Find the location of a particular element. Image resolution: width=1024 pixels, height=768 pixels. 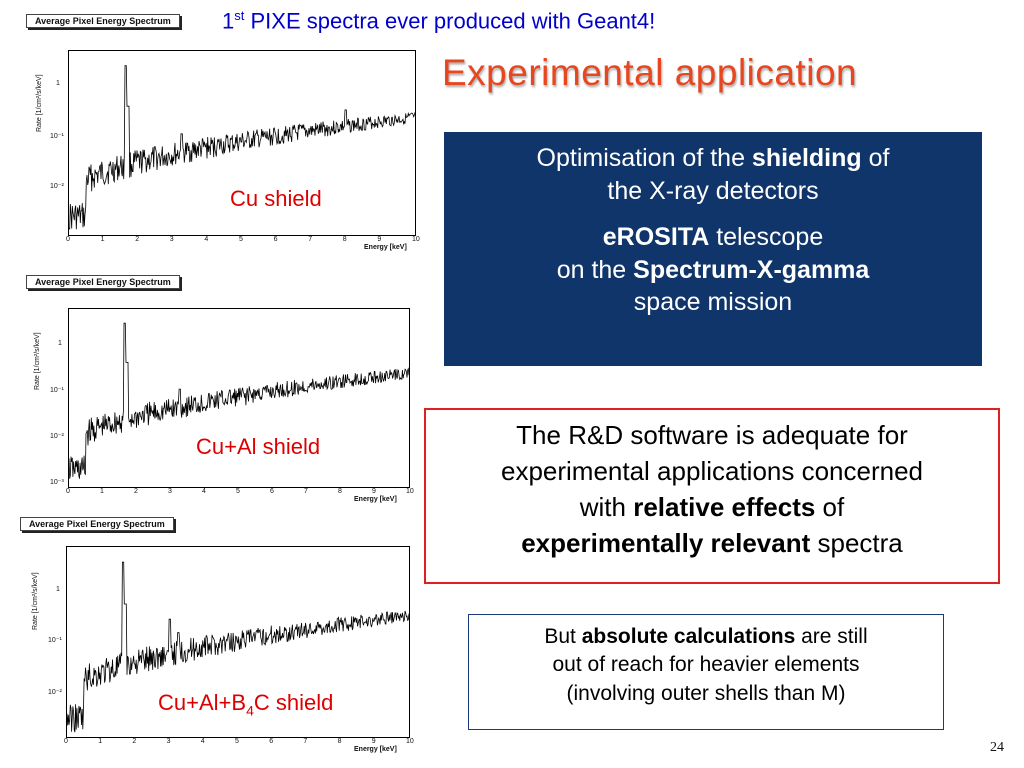

red-line-3: with relative effects of is located at coordinates (712, 506).